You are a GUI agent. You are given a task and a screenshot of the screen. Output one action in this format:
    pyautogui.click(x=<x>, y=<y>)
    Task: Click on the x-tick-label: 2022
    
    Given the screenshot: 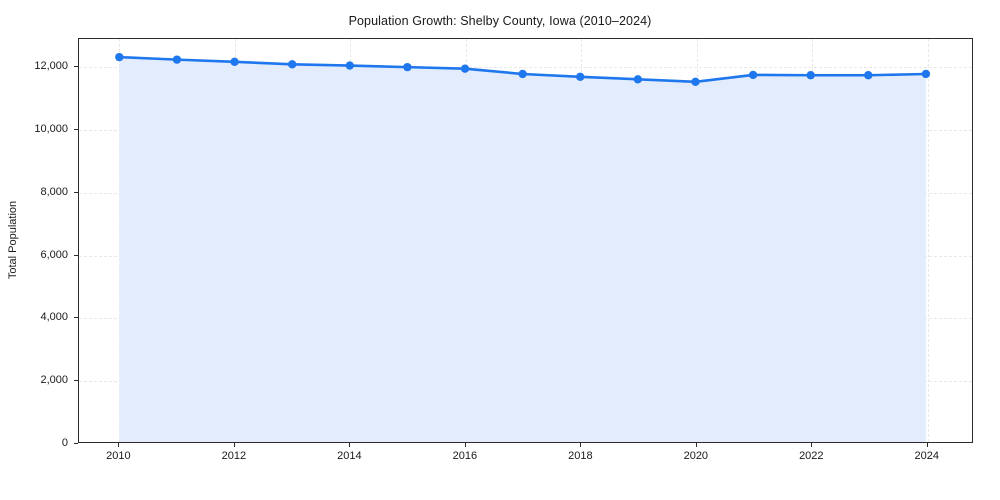 What is the action you would take?
    pyautogui.click(x=811, y=456)
    